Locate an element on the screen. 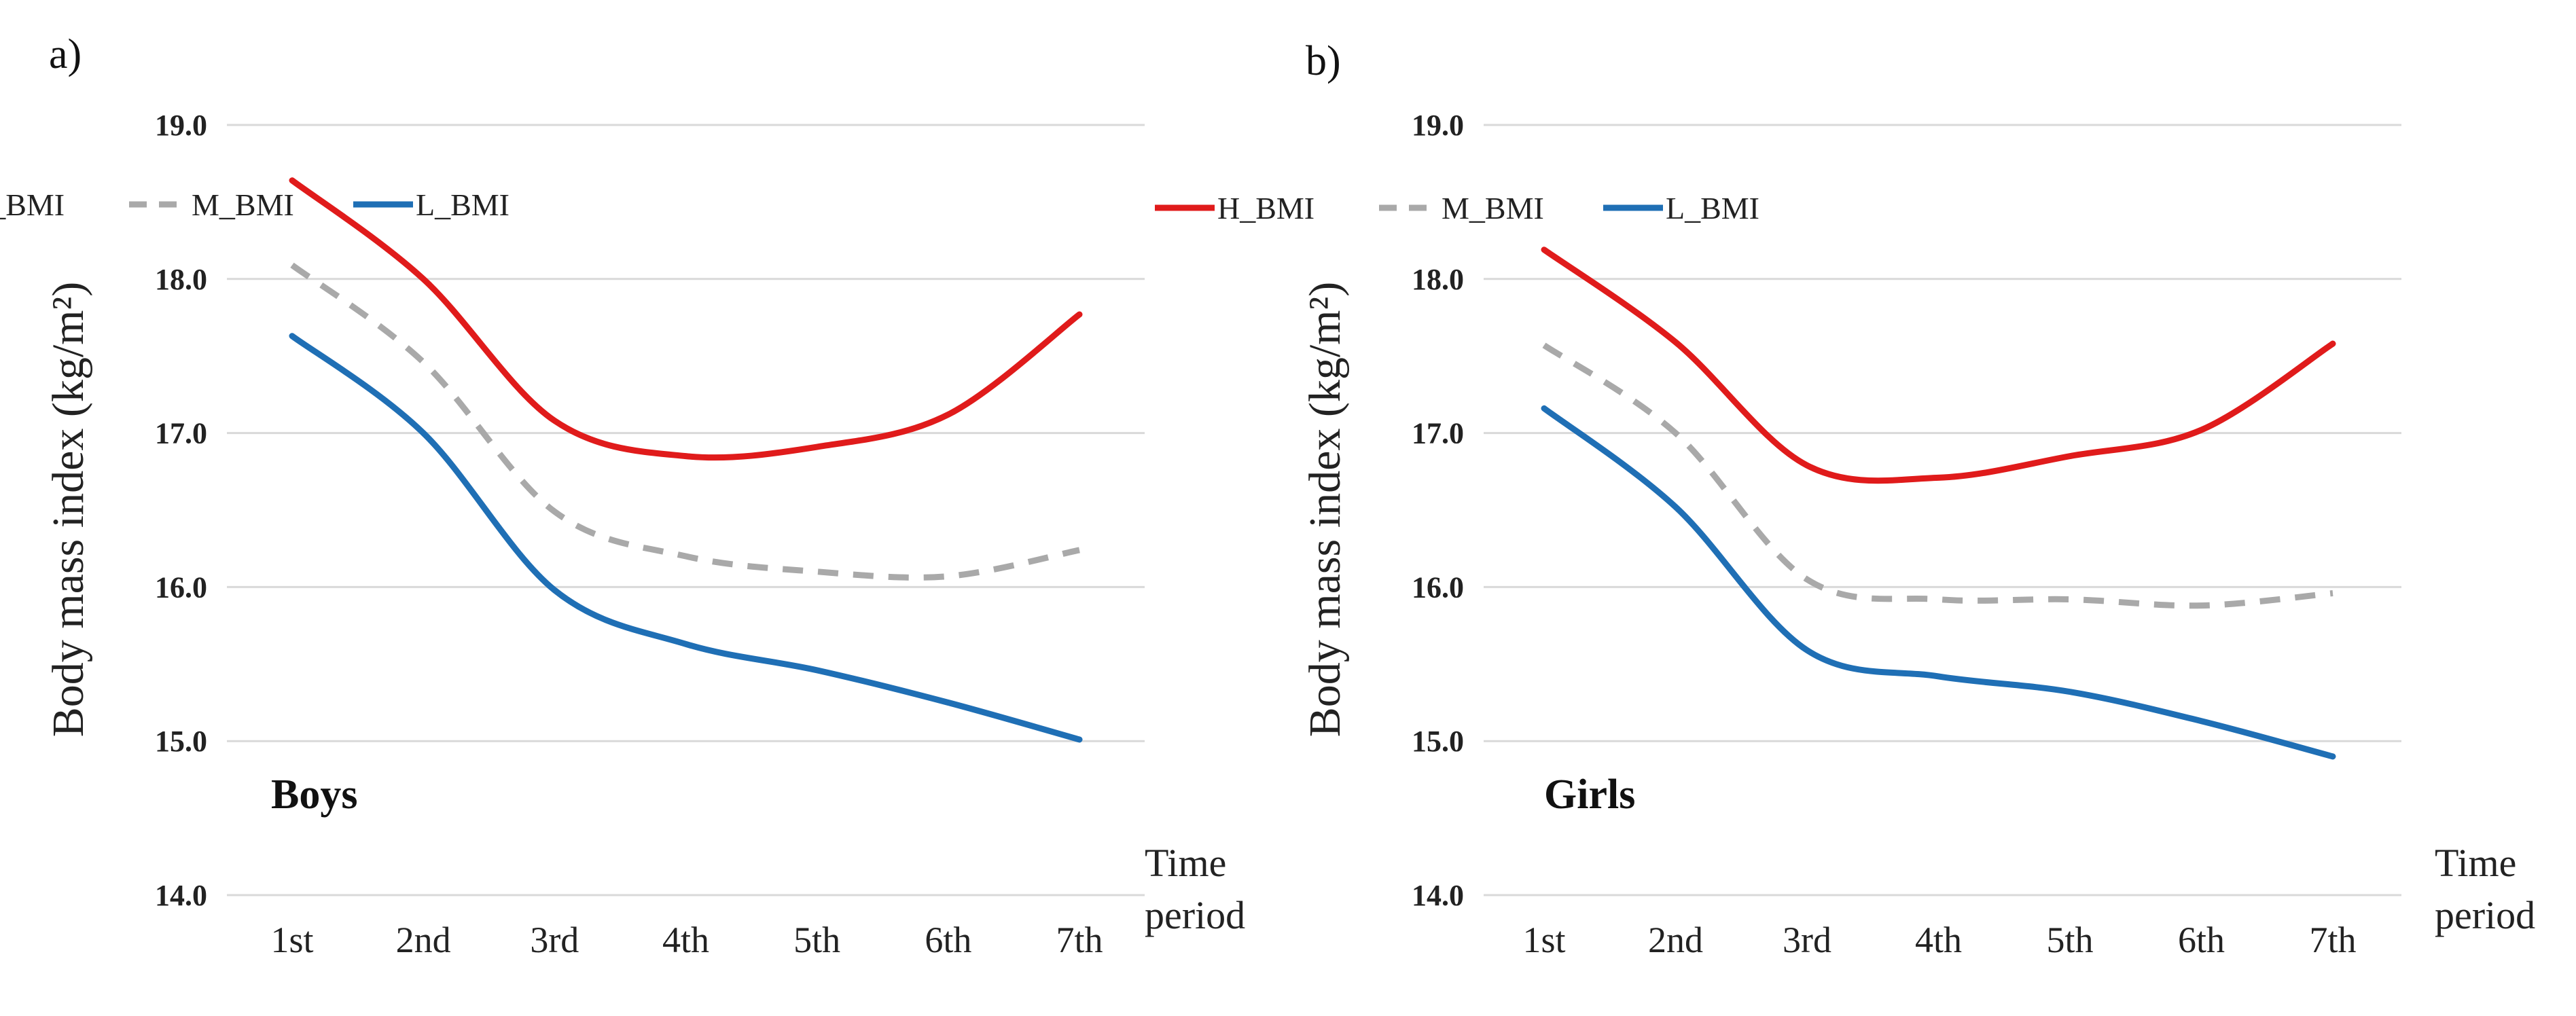  series-line-m-bmi is located at coordinates (1938, 475).